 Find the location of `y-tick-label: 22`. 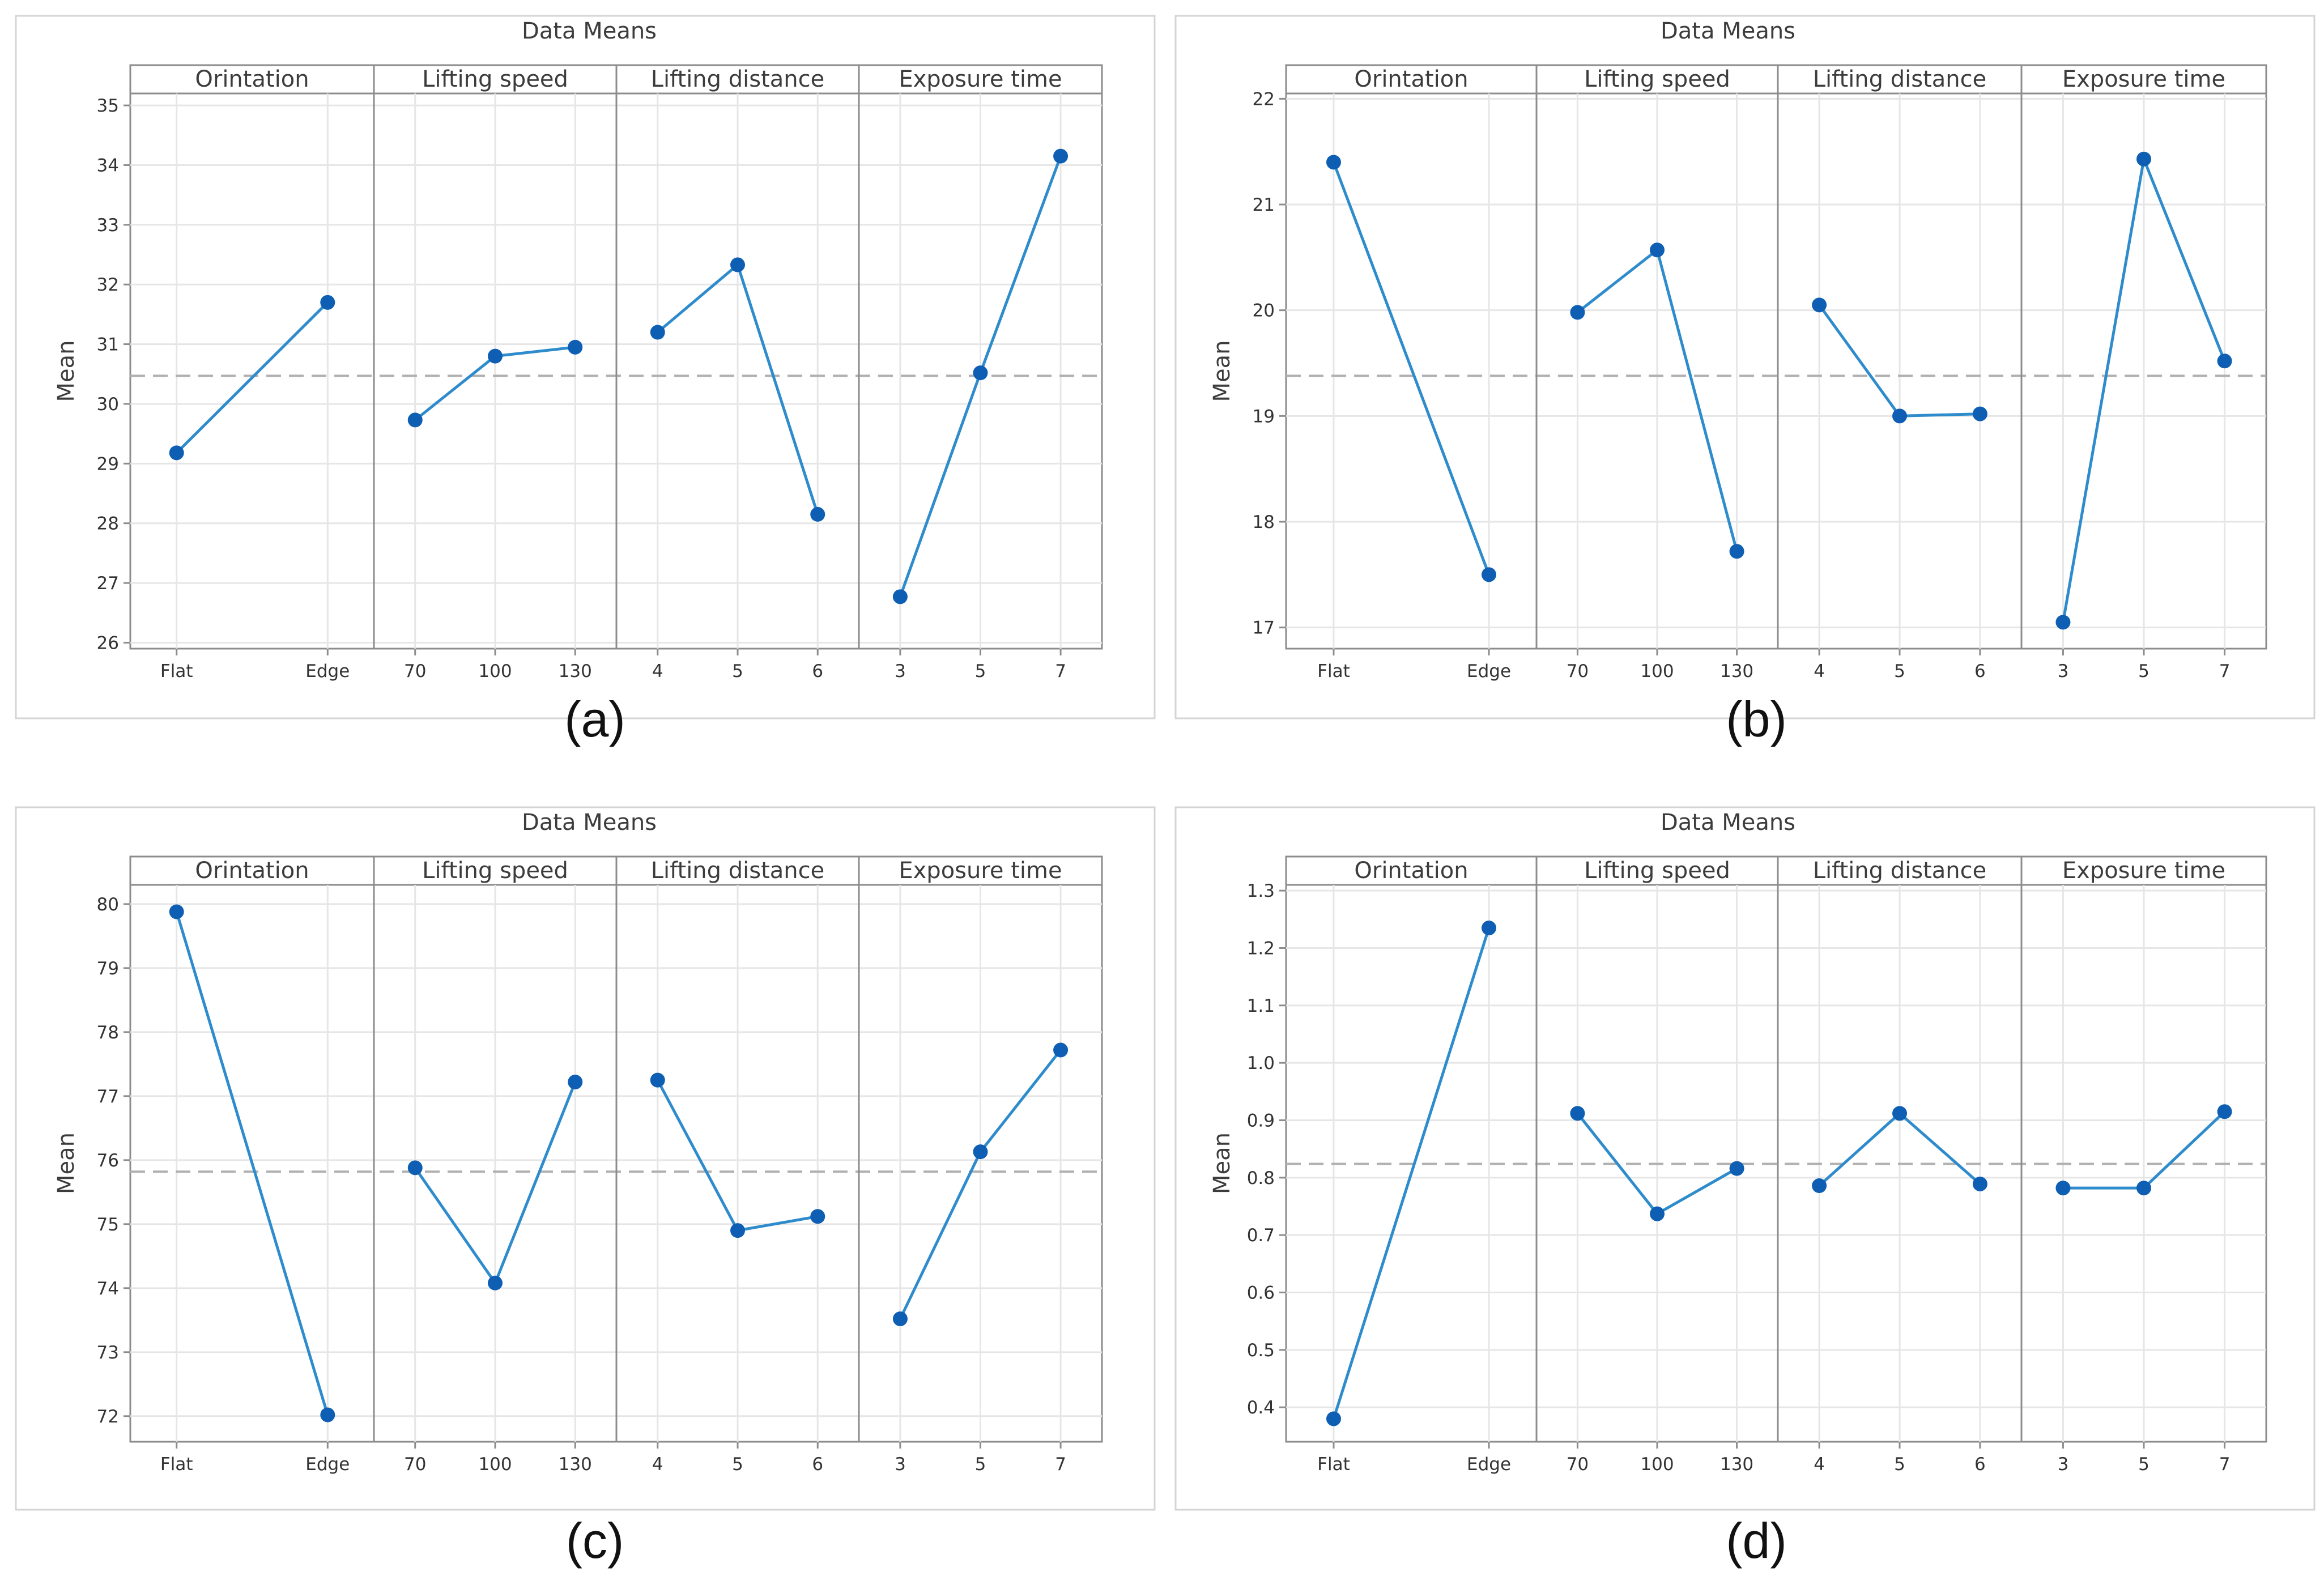

y-tick-label: 22 is located at coordinates (1264, 99).